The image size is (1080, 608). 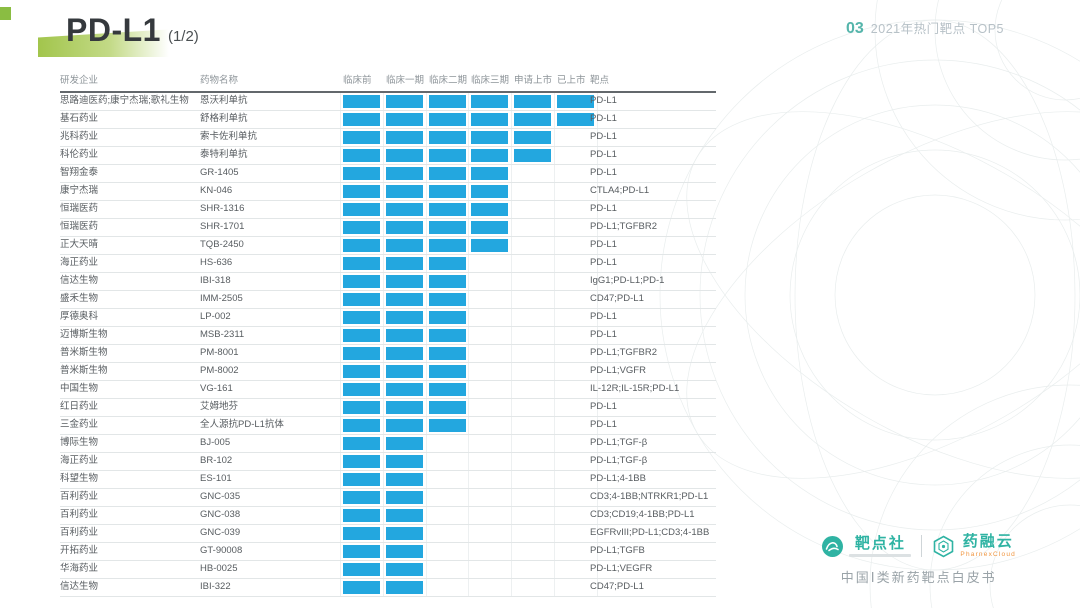 I want to click on company-cell: 厚德奥科, so click(x=79, y=316).